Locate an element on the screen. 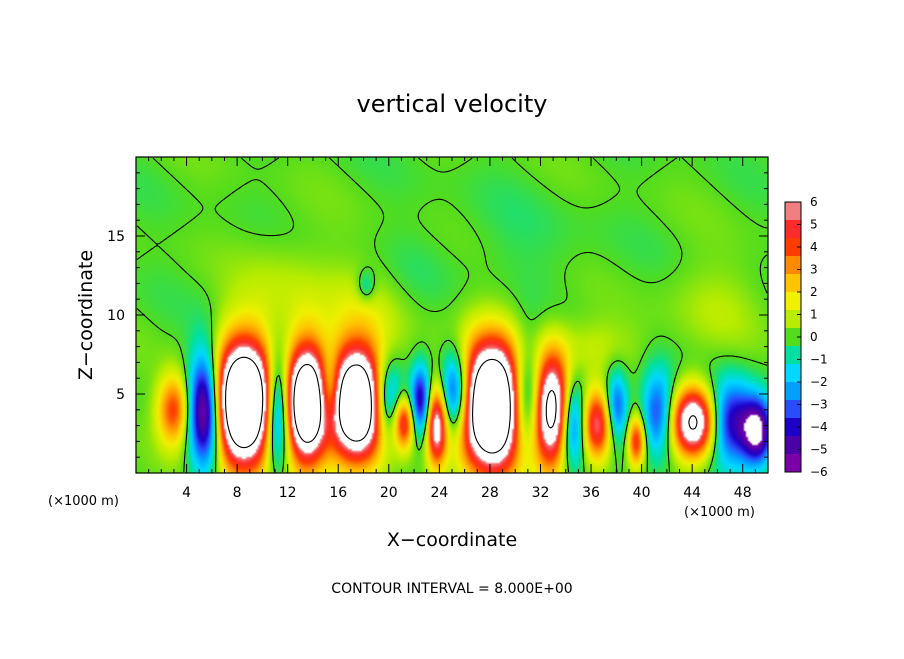  x-tick-label: 4 is located at coordinates (186, 493).